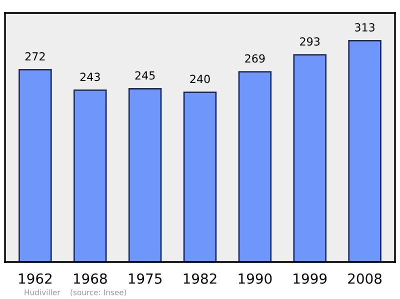 This screenshot has height=299, width=400. Describe the element at coordinates (364, 27) in the screenshot. I see `data-label: 313` at that location.